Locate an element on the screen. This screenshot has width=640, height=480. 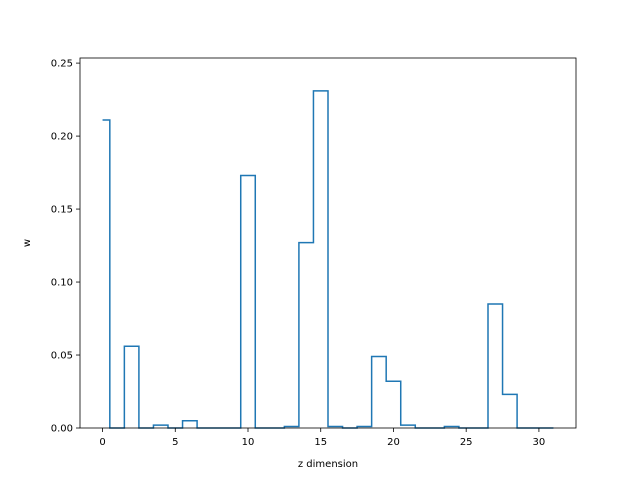
y-tick-label: 0.25 is located at coordinates (62, 64).